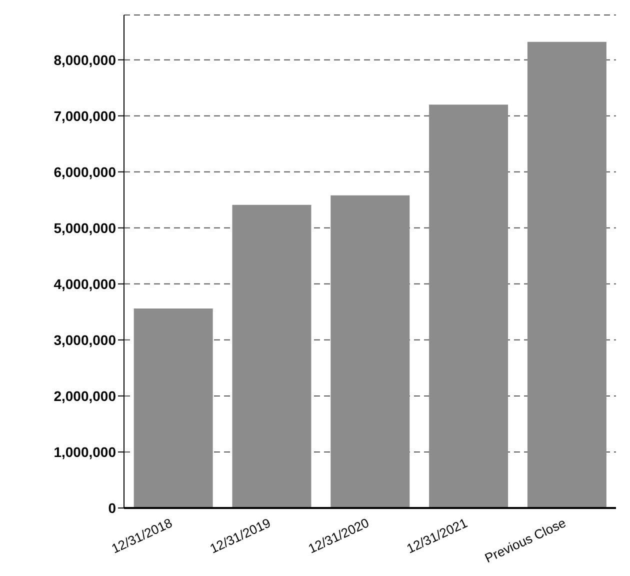  What do you see at coordinates (85, 284) in the screenshot?
I see `y-tick-label: 4,000,000` at bounding box center [85, 284].